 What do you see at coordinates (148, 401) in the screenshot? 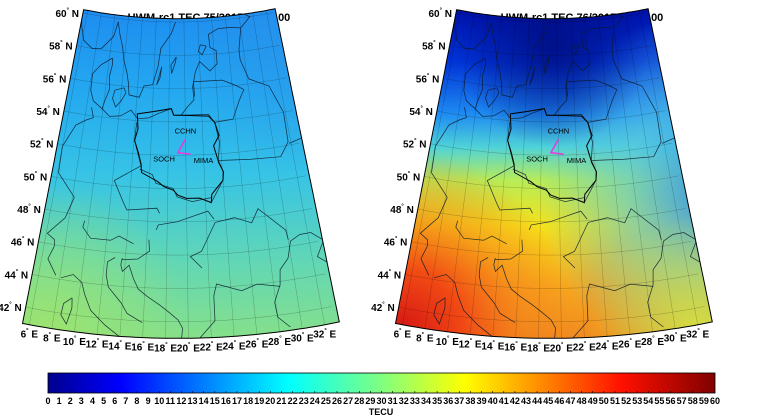
I see `colorbar-tick-label: 9` at bounding box center [148, 401].